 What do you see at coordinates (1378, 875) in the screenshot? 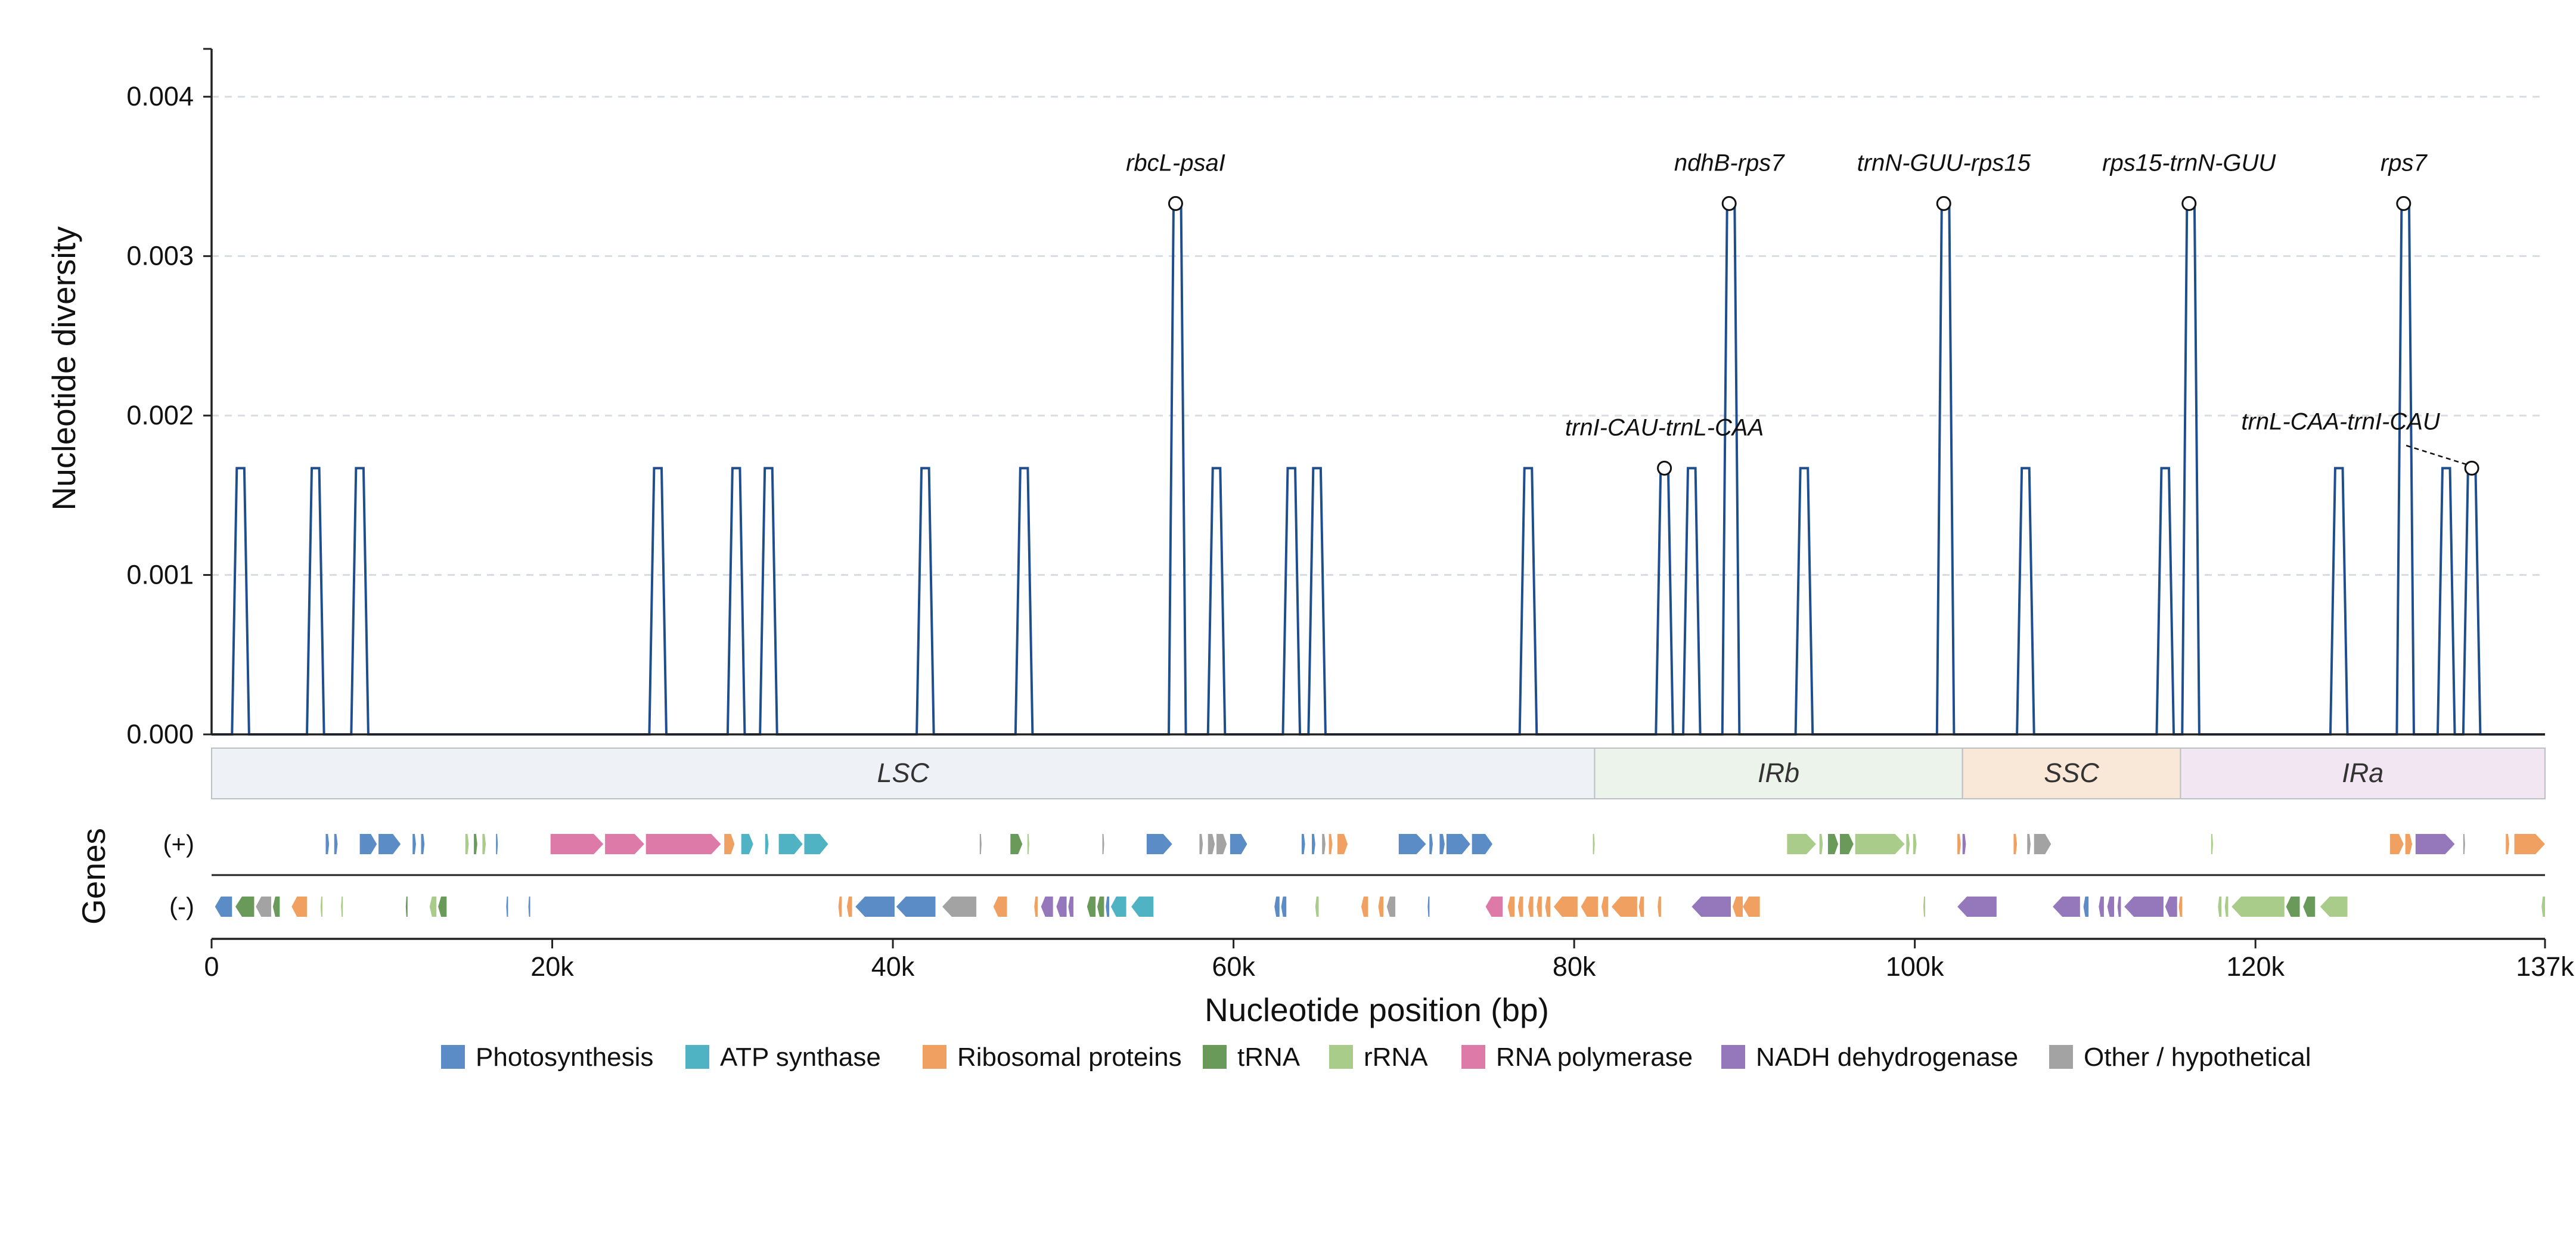
I see `gene-track` at bounding box center [1378, 875].